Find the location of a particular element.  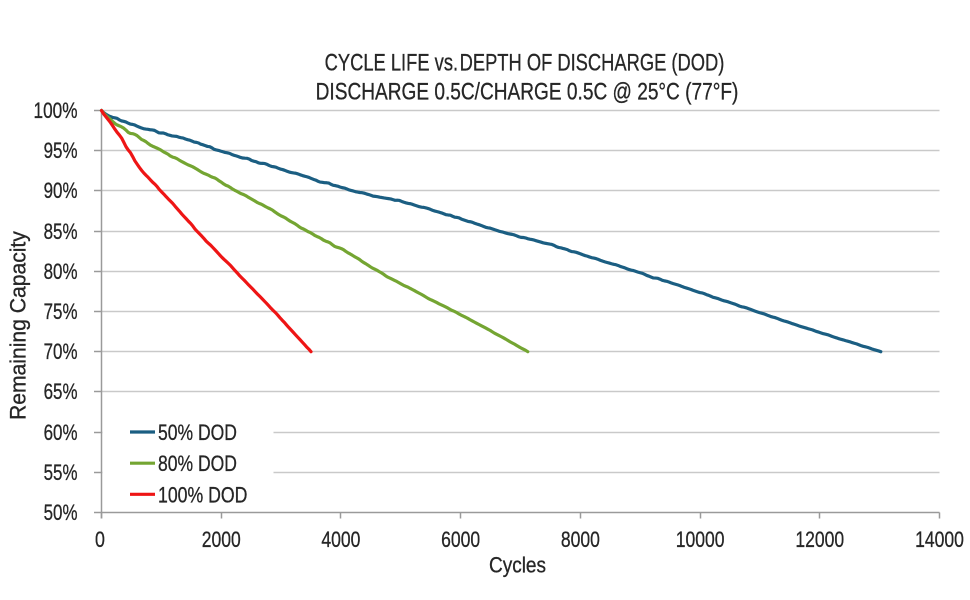

svg-text: 85% is located at coordinates (61, 232).